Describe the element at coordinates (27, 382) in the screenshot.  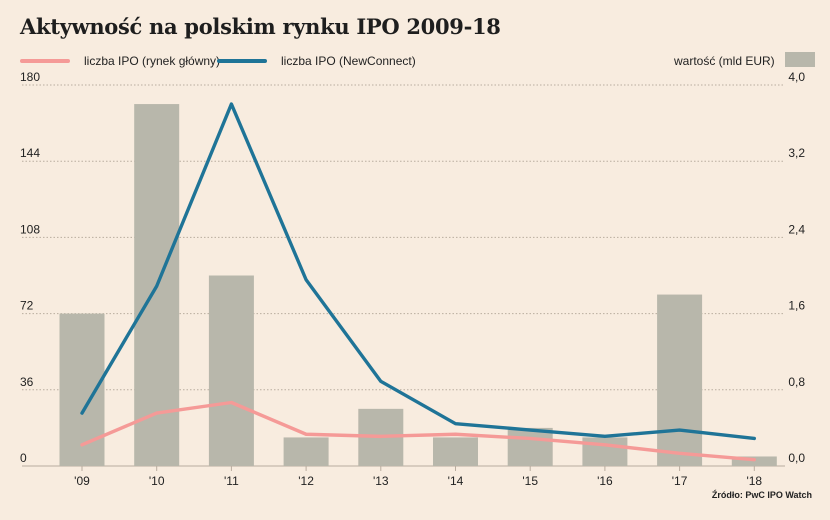
I see `left-axis-tick-label: 36` at that location.